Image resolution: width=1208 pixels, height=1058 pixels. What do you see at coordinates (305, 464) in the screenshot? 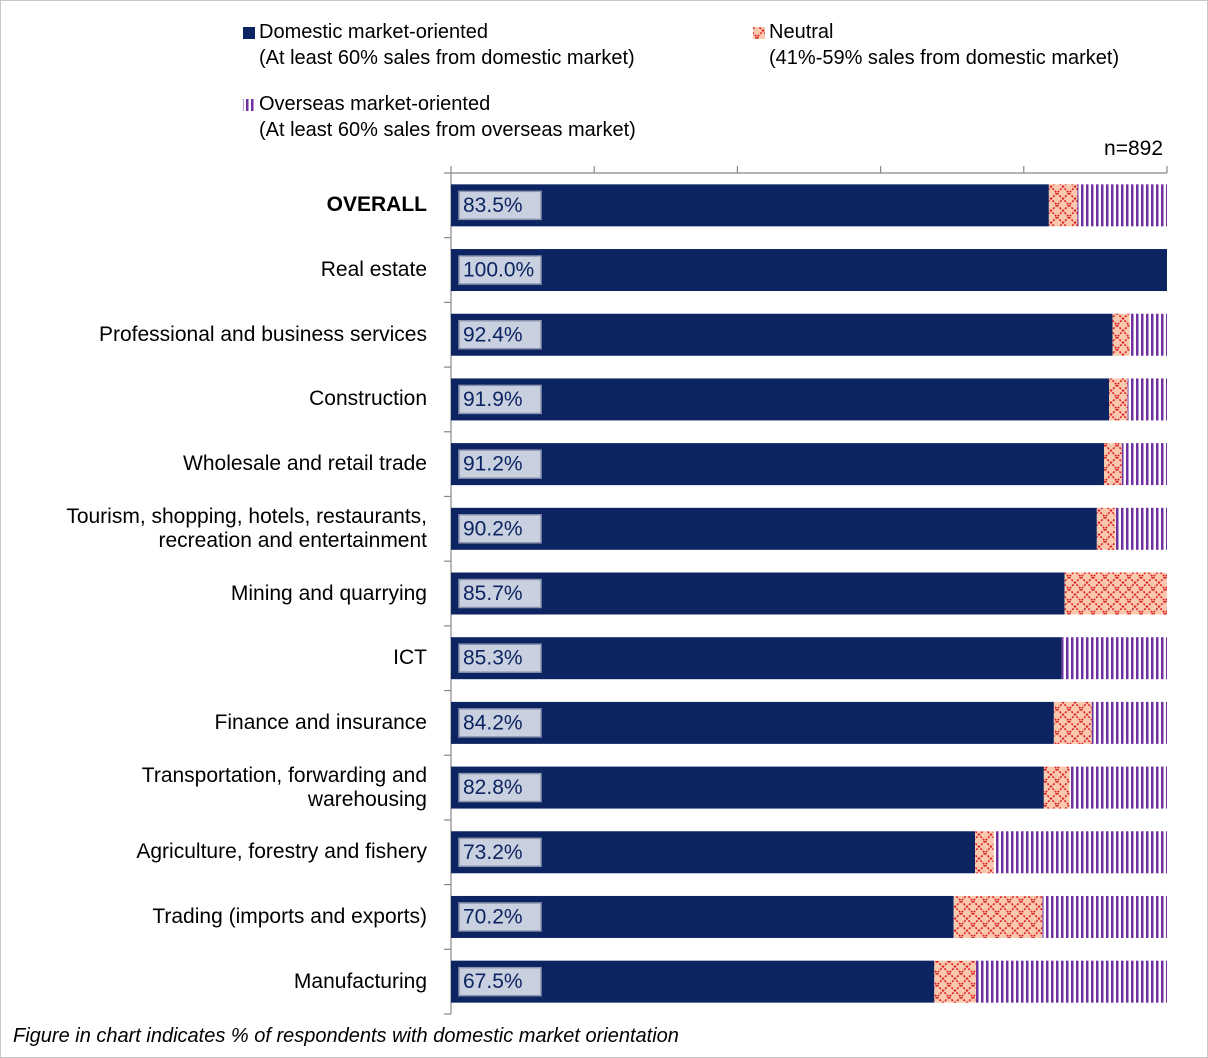
I see `category-label: Wholesale and retail trade` at bounding box center [305, 464].